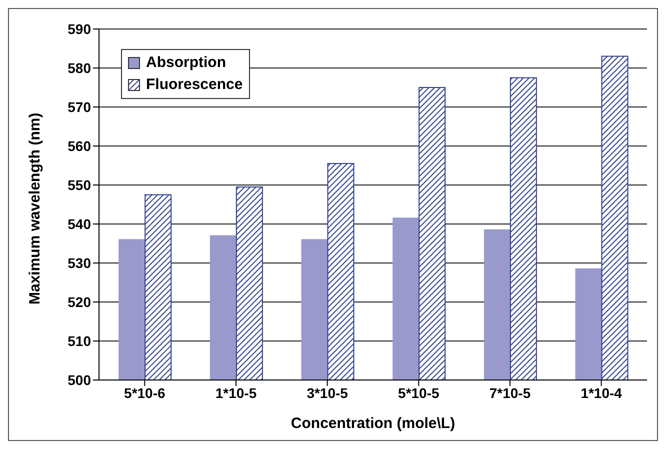  Describe the element at coordinates (510, 392) in the screenshot. I see `x-tick-label: 7*10-5` at that location.